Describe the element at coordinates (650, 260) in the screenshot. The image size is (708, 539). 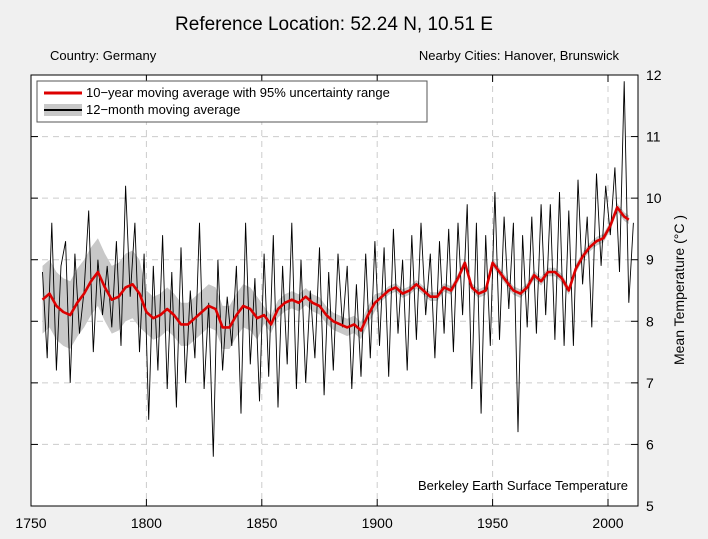
I see `y-tick-label: 9` at that location.